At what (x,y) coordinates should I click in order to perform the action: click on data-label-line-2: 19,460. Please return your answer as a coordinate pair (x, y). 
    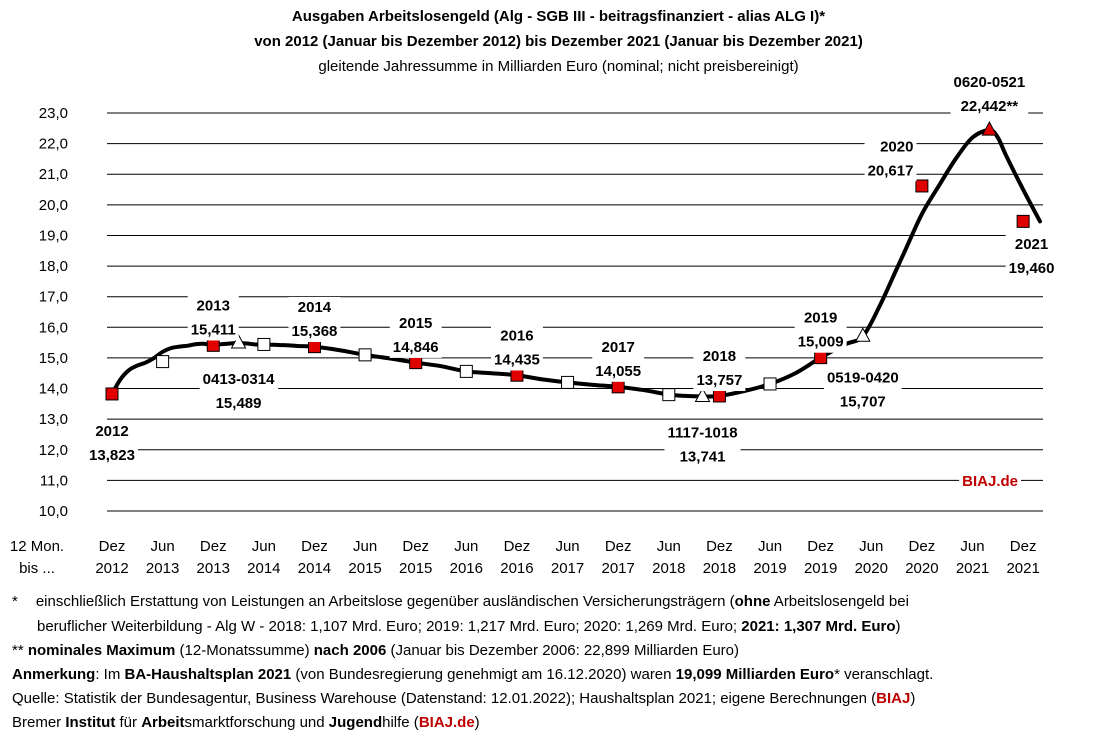
    Looking at the image, I should click on (1032, 268).